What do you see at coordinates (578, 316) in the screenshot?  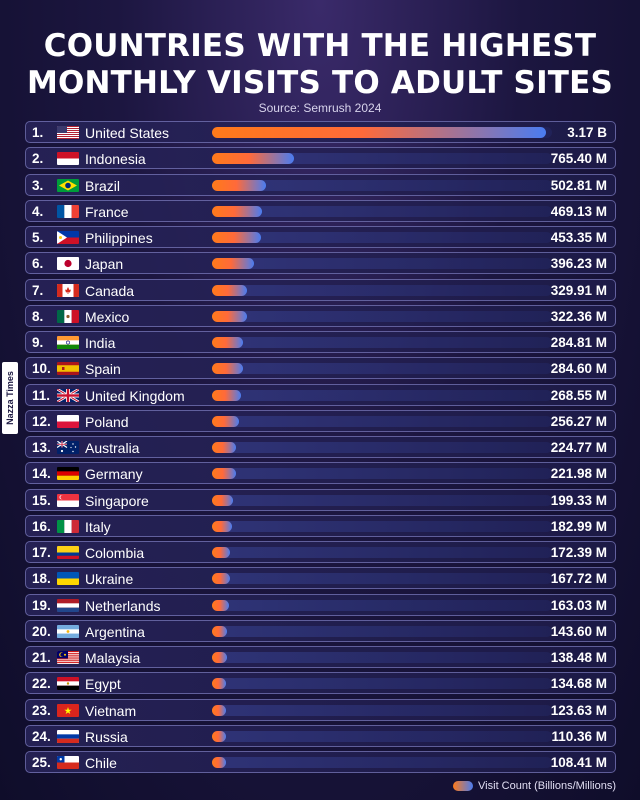 I see `value-label: 322.36 M` at bounding box center [578, 316].